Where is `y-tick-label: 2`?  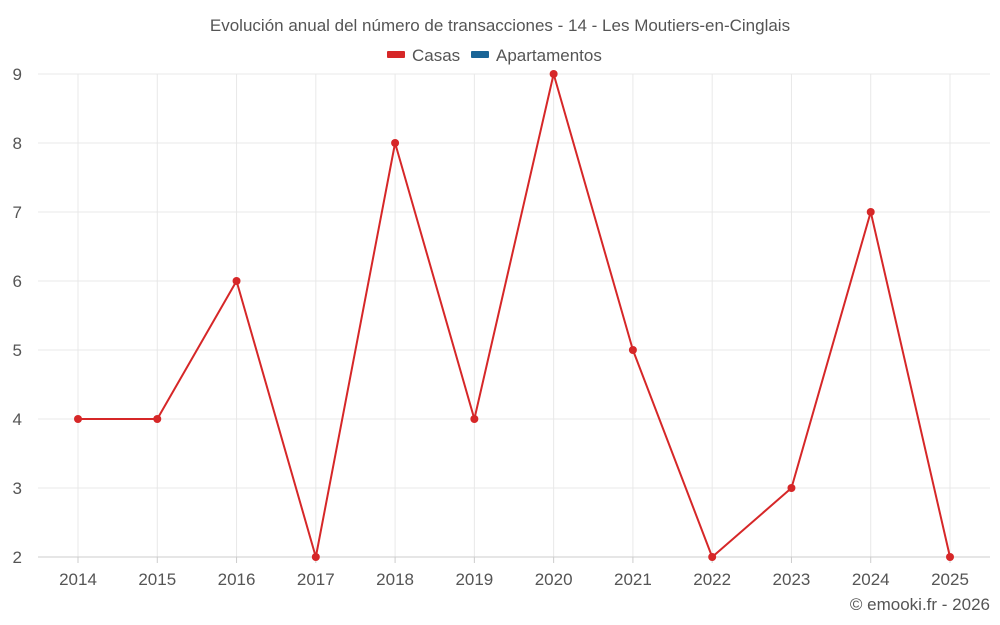 y-tick-label: 2 is located at coordinates (17, 557).